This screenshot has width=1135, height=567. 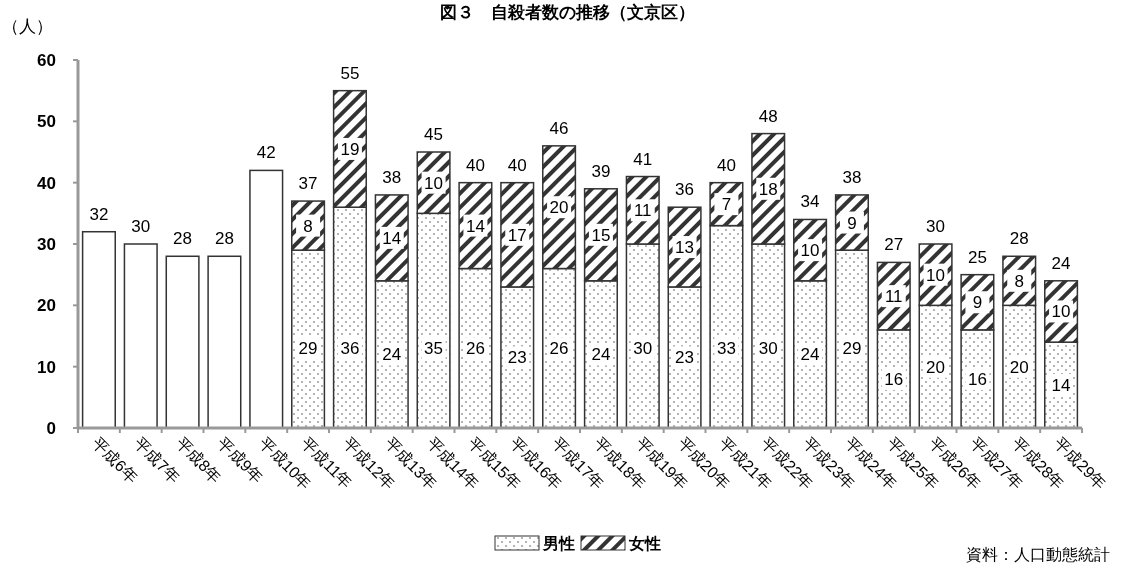 I want to click on total-label: 55, so click(x=350, y=73).